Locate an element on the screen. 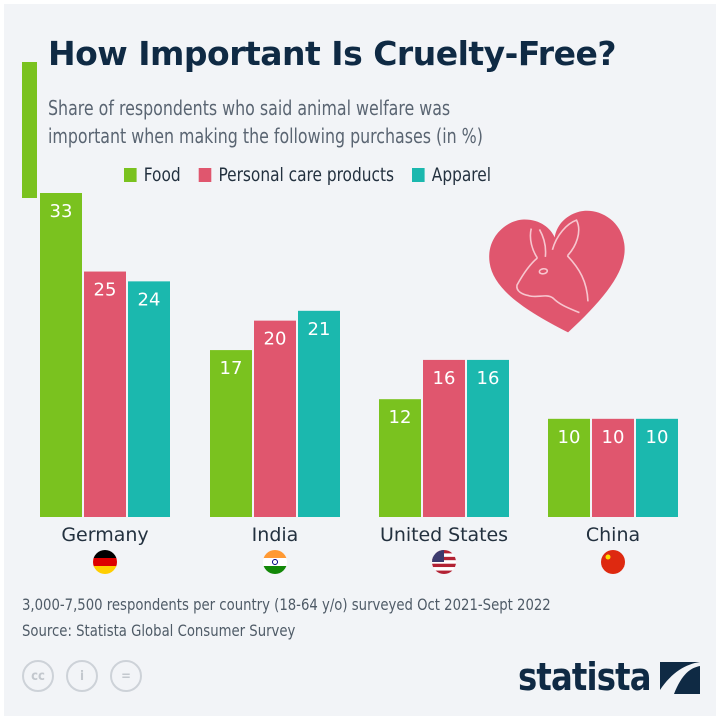 Image resolution: width=720 pixels, height=720 pixels. legend-label: Food is located at coordinates (162, 175).